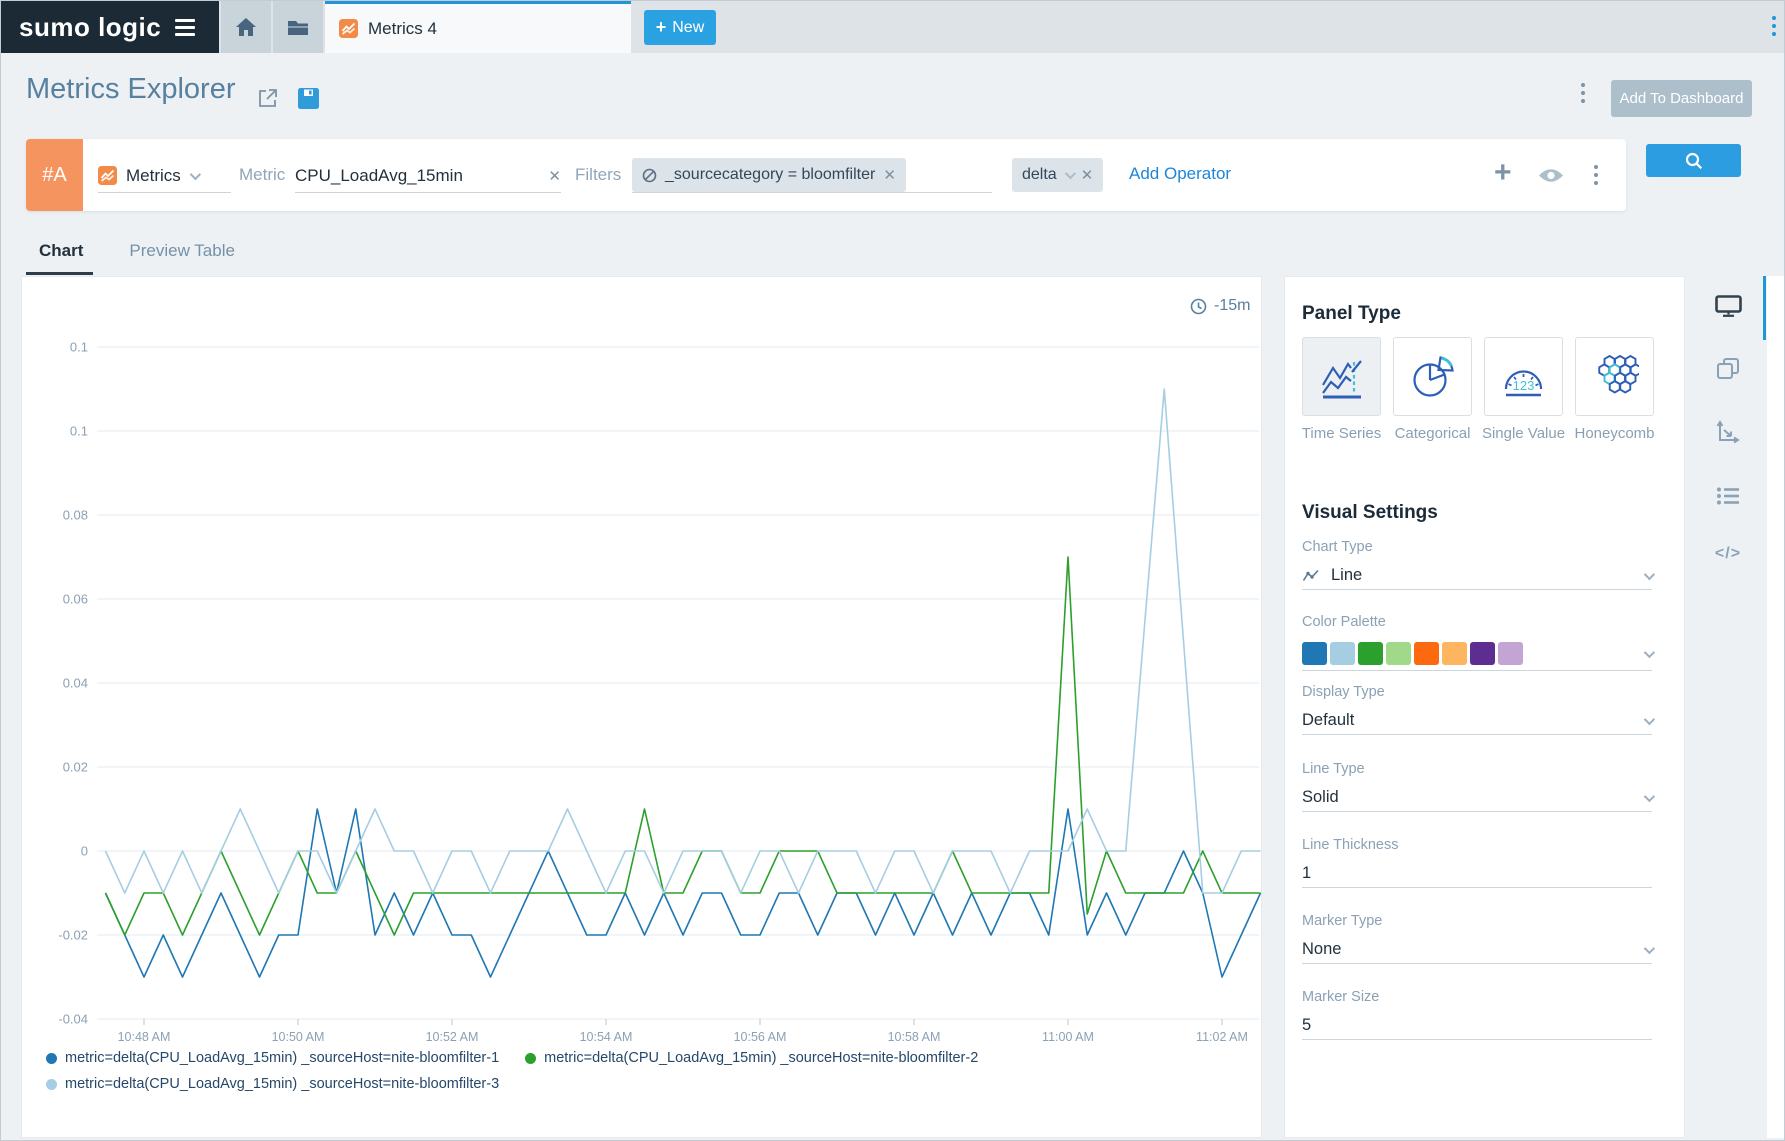 Image resolution: width=1785 pixels, height=1141 pixels. What do you see at coordinates (1307, 1025) in the screenshot?
I see `marker-size-value: 5` at bounding box center [1307, 1025].